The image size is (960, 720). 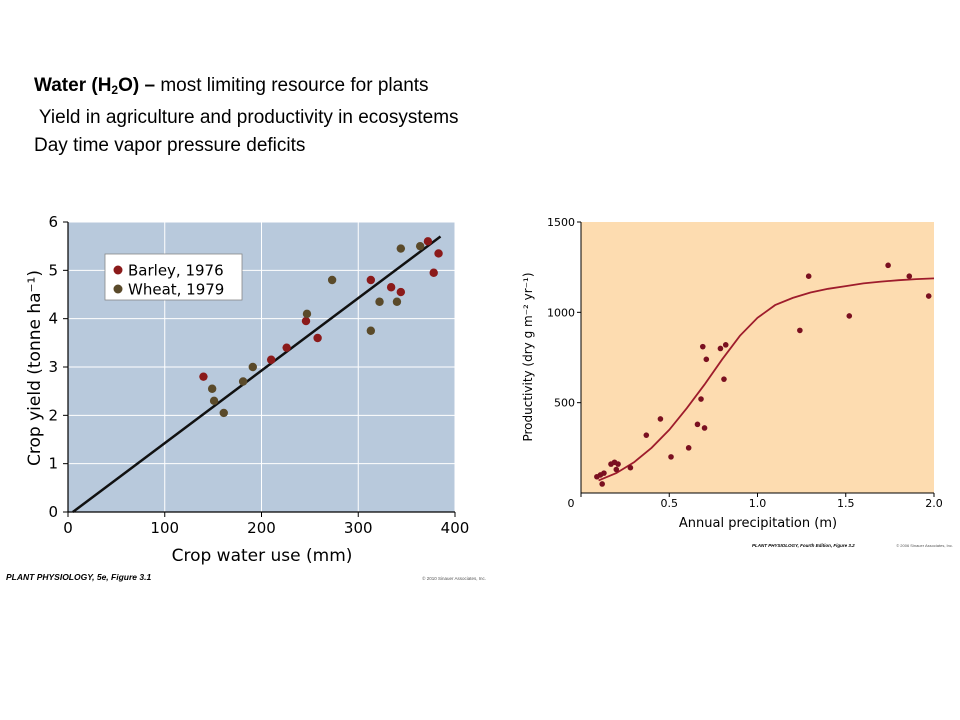 What do you see at coordinates (118, 289) in the screenshot?
I see `chart1-legend-swatch-wheat` at bounding box center [118, 289].